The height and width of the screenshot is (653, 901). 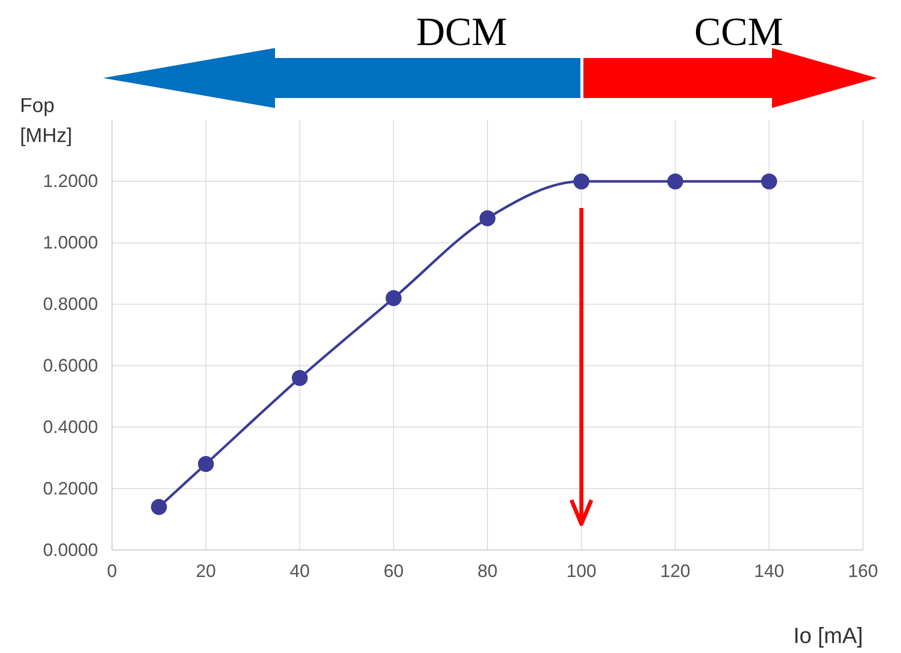 I want to click on x-tick-label: 0, so click(x=112, y=570).